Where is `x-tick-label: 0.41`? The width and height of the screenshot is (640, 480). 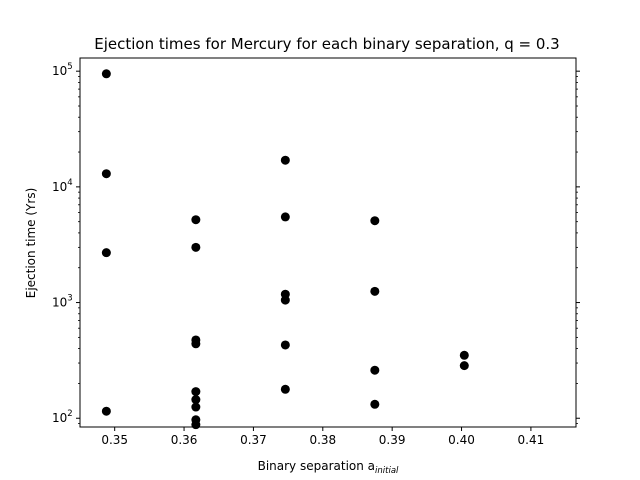 x-tick-label: 0.41 is located at coordinates (531, 440).